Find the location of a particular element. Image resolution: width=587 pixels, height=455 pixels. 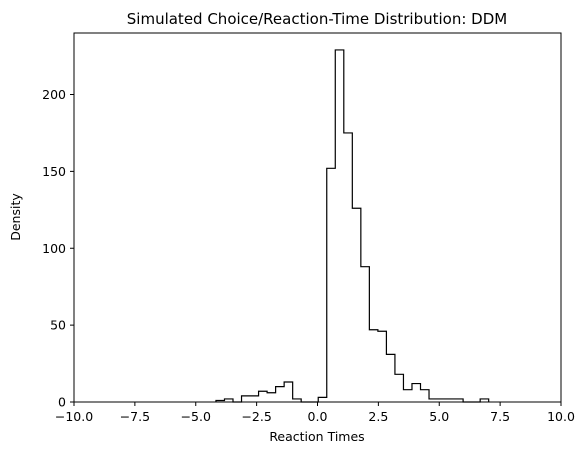

x-tick-label: 7.5 is located at coordinates (500, 416).